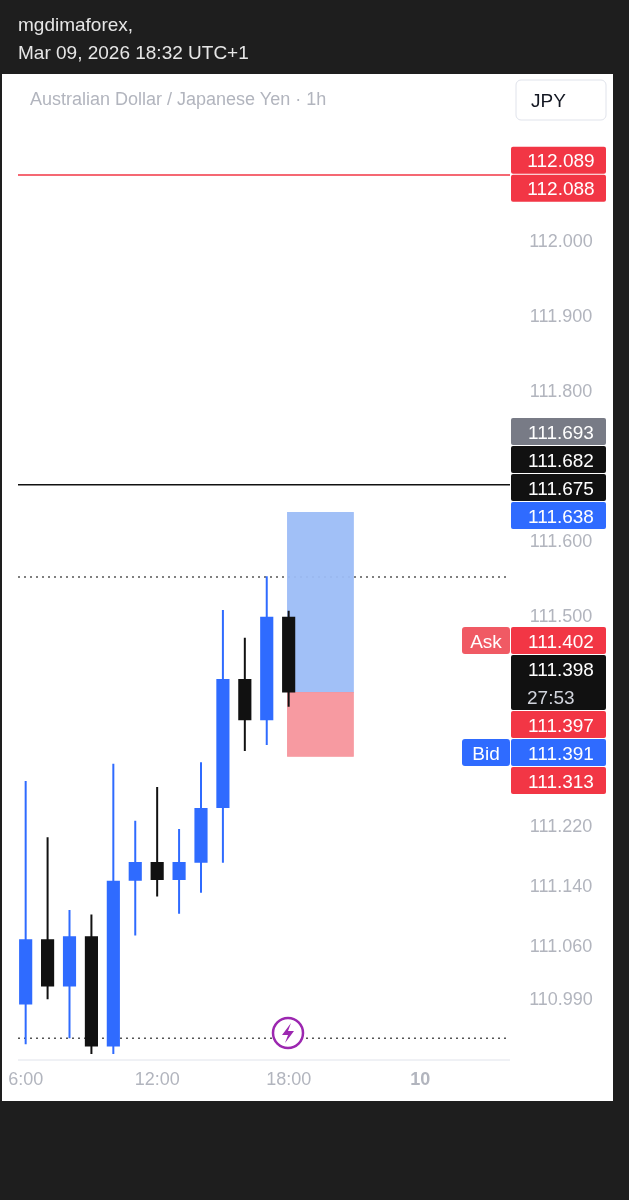 This screenshot has height=1200, width=629. I want to click on text: Mar 09, 2026 18:32 UTC+1, so click(133, 52).